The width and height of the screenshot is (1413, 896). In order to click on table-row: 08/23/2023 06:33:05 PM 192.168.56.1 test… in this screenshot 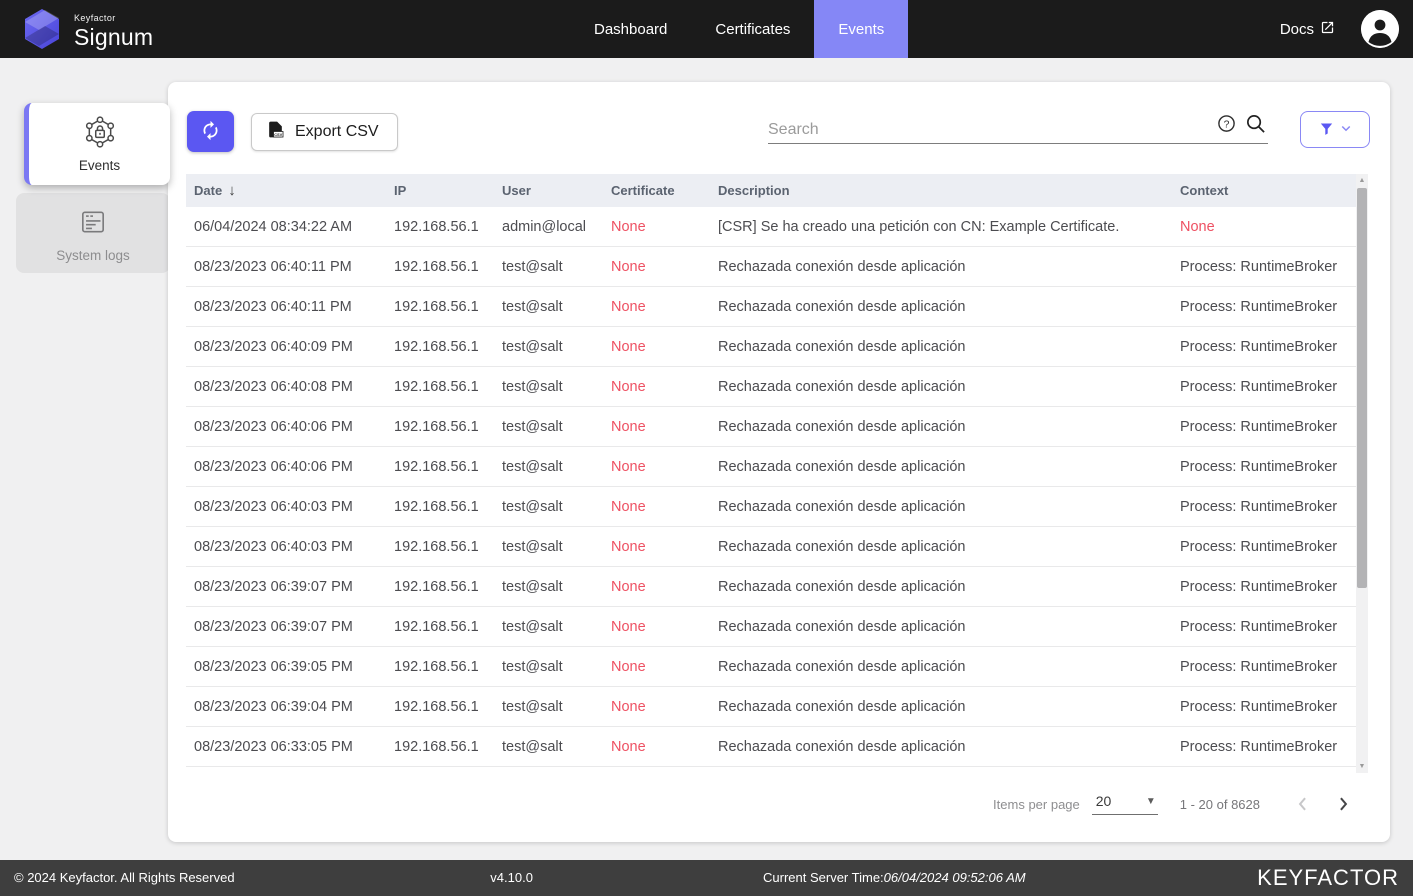, I will do `click(771, 747)`.